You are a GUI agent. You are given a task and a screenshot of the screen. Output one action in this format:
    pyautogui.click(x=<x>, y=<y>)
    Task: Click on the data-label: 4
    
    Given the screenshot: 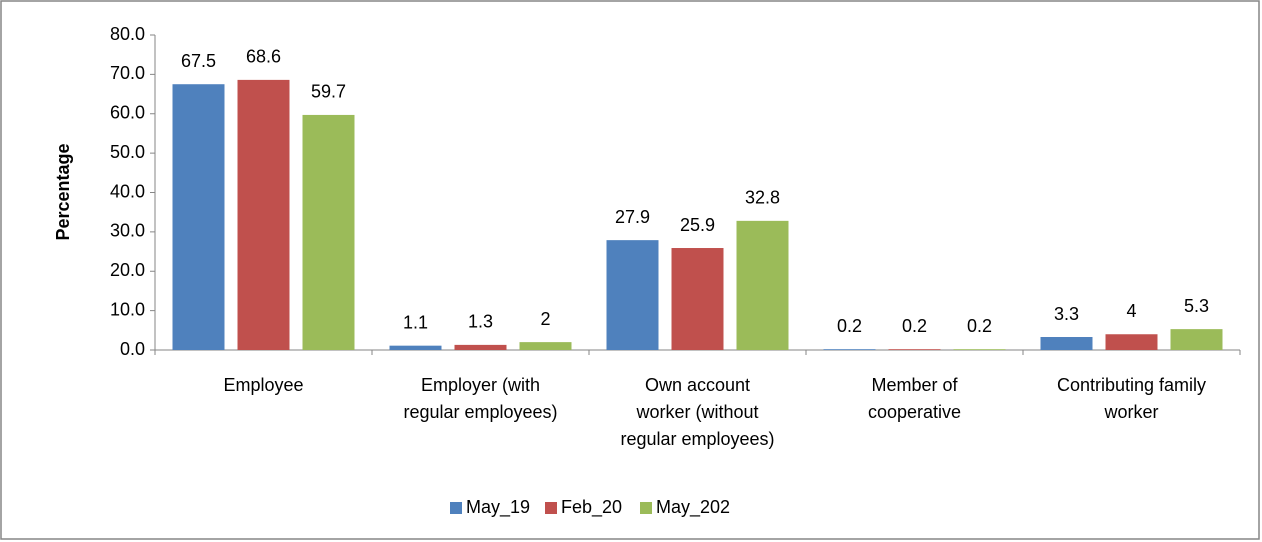 What is the action you would take?
    pyautogui.click(x=1131, y=311)
    